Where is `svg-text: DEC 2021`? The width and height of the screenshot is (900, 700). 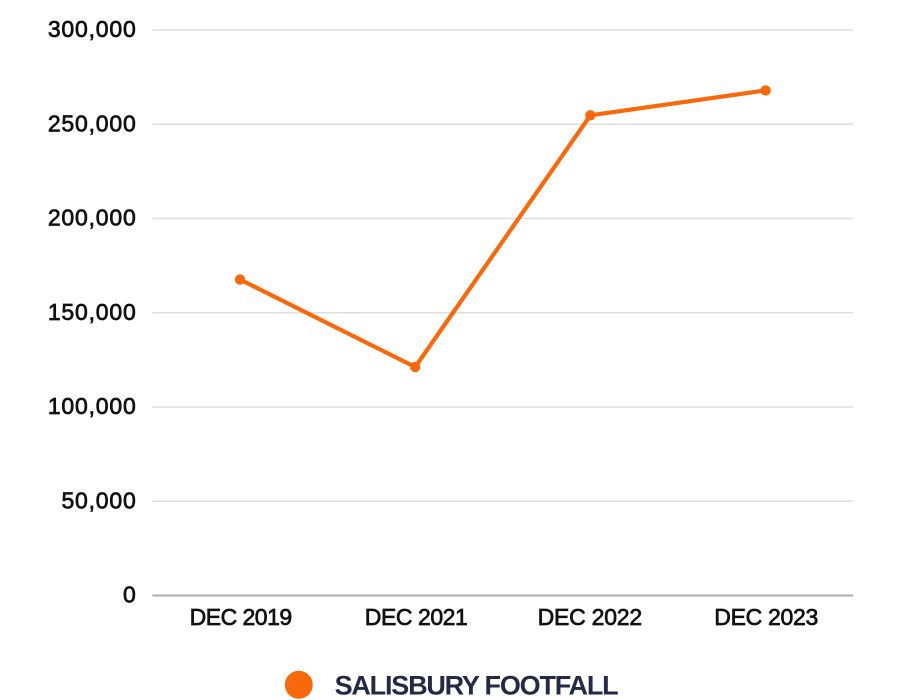 svg-text: DEC 2021 is located at coordinates (416, 617).